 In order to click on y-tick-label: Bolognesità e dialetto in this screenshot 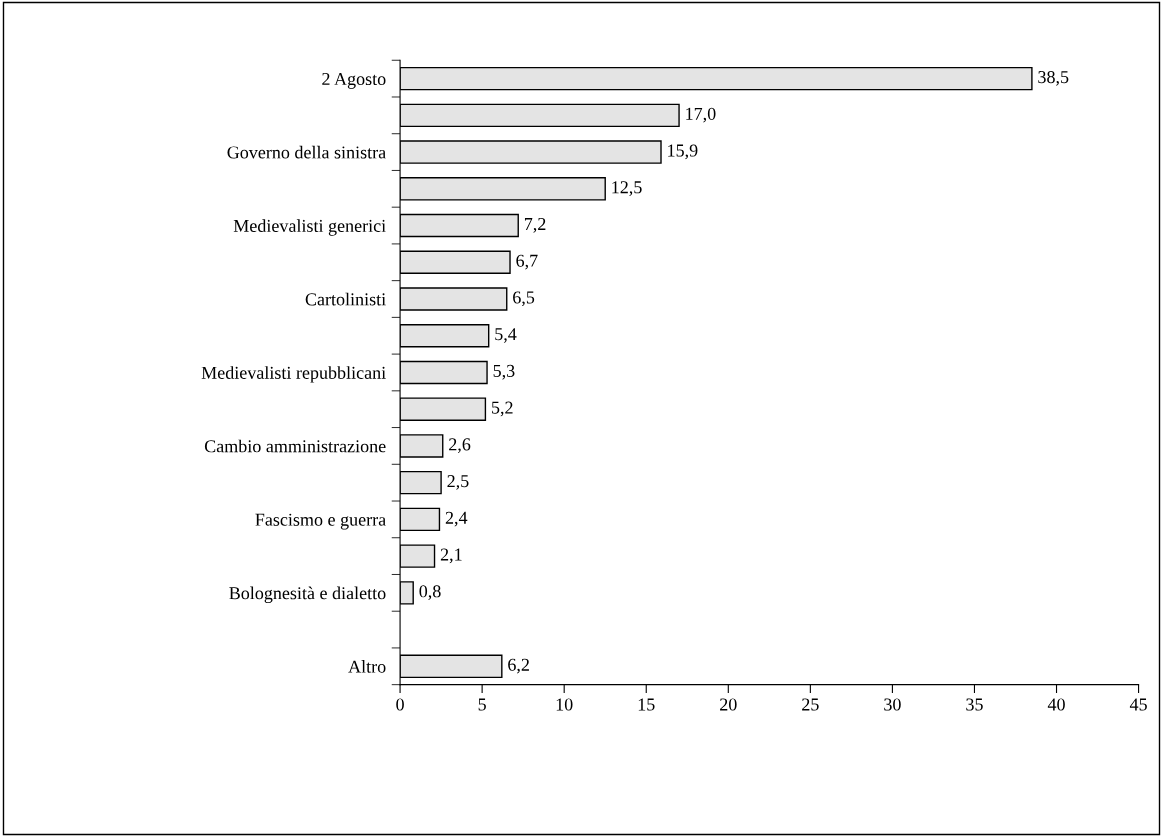, I will do `click(307, 595)`.